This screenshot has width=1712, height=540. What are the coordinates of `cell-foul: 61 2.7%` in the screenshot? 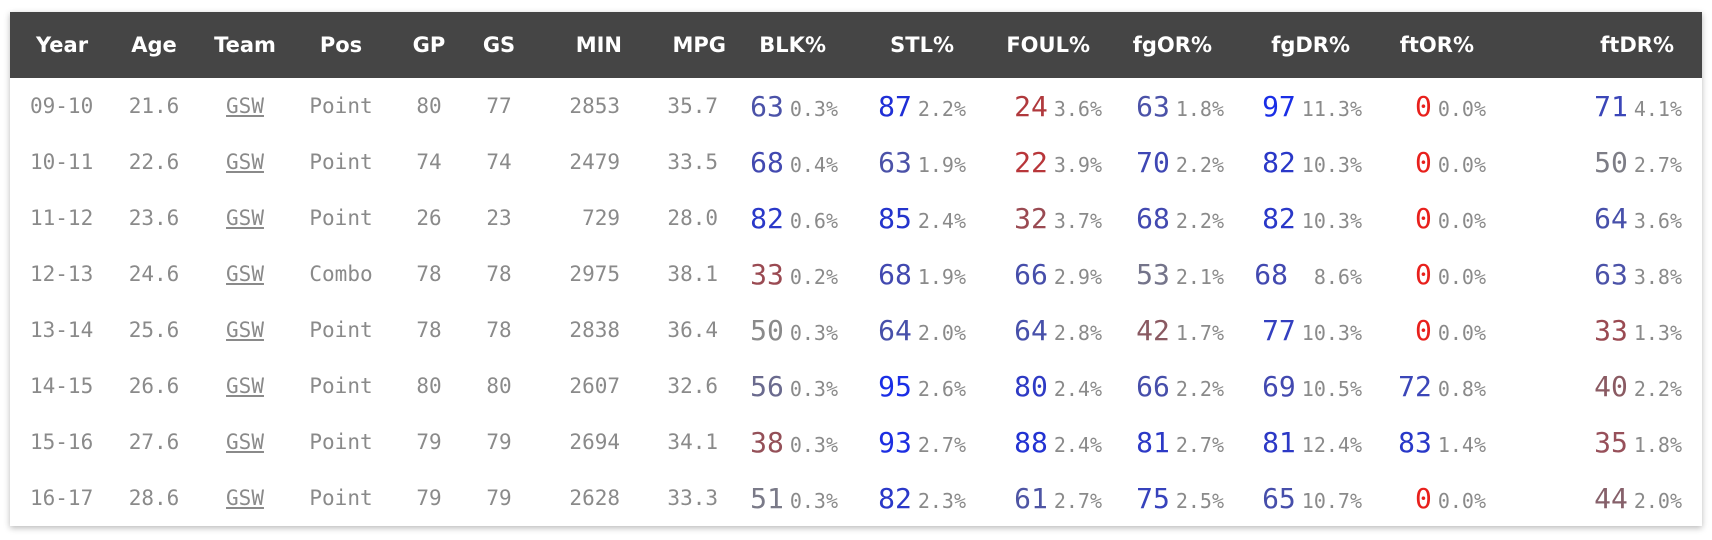 It's located at (1054, 498).